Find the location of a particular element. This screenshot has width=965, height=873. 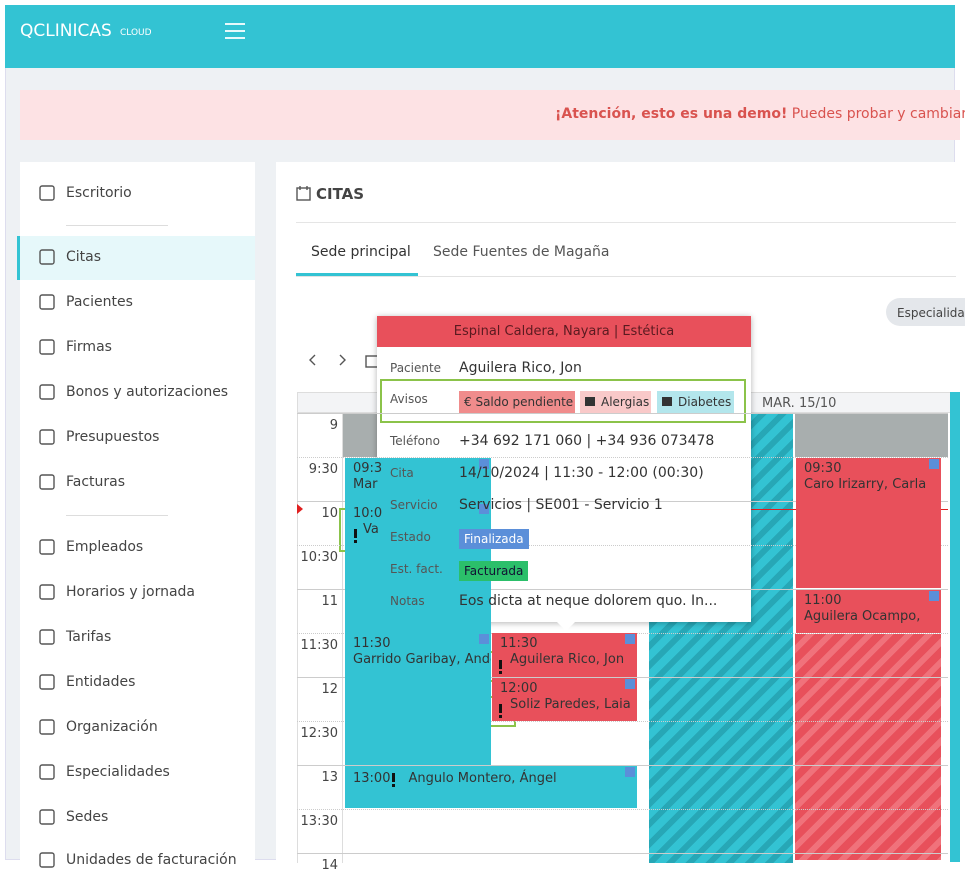

popup-label: Paciente is located at coordinates (416, 368).